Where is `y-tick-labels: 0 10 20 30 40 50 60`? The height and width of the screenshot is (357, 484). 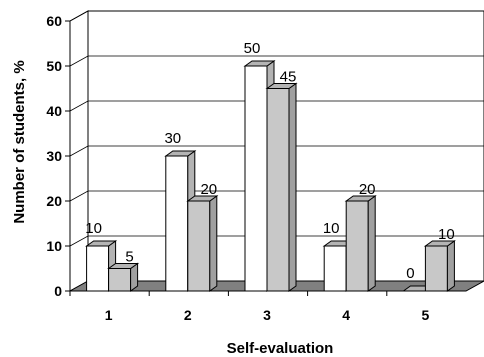
y-tick-labels: 0 10 20 30 40 50 60 is located at coordinates (58, 156).